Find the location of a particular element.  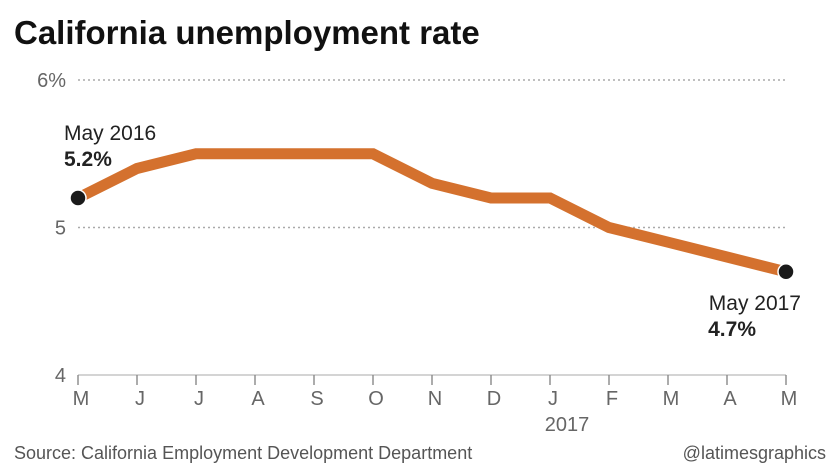

start-annotation-label: May 2016 is located at coordinates (110, 133).